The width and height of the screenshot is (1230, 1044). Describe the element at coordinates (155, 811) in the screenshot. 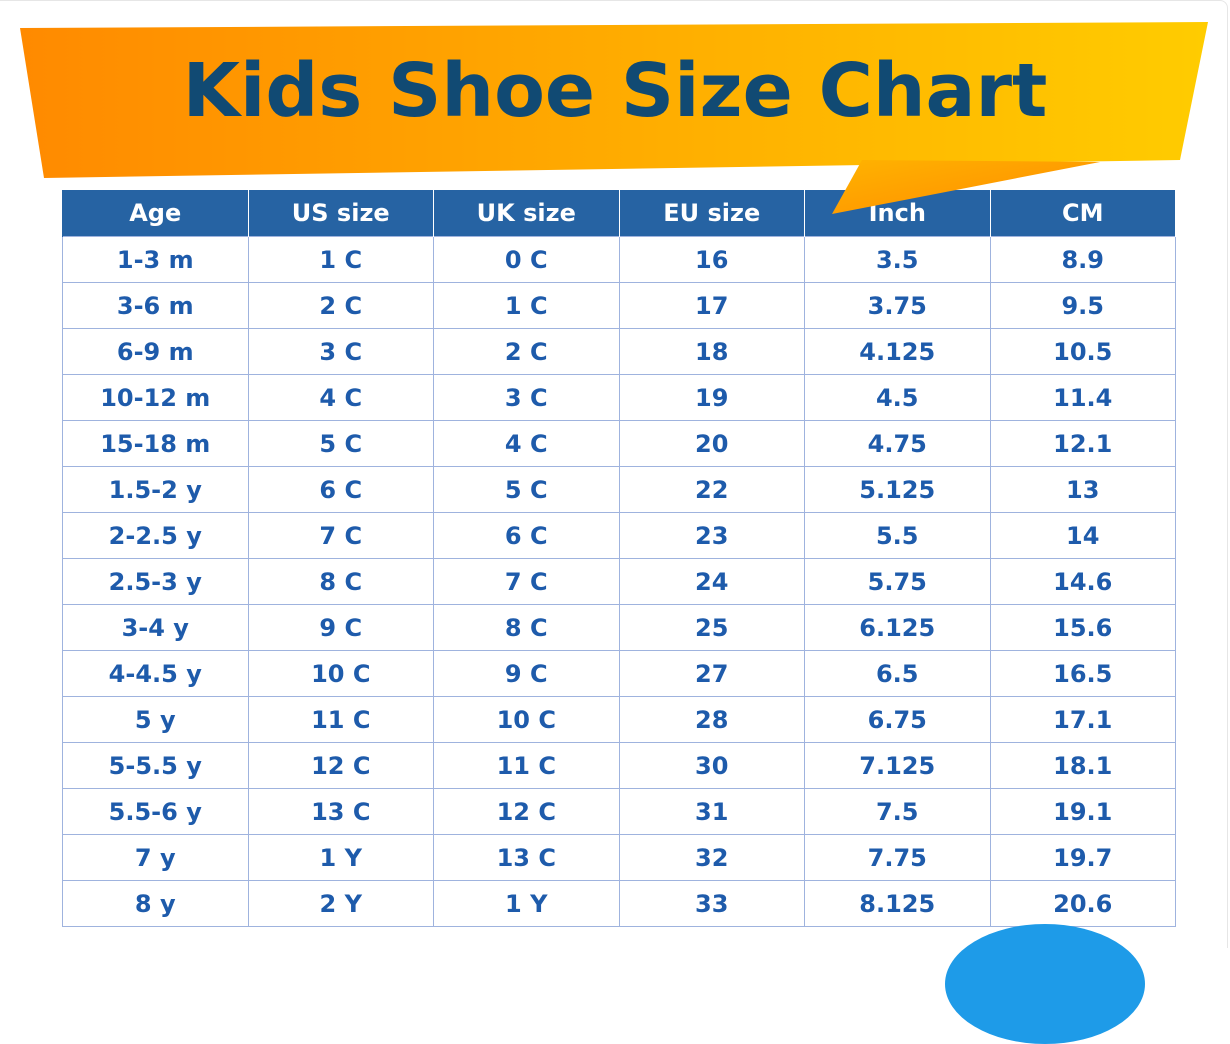

I see `cell-age: 5.5-6 y` at that location.